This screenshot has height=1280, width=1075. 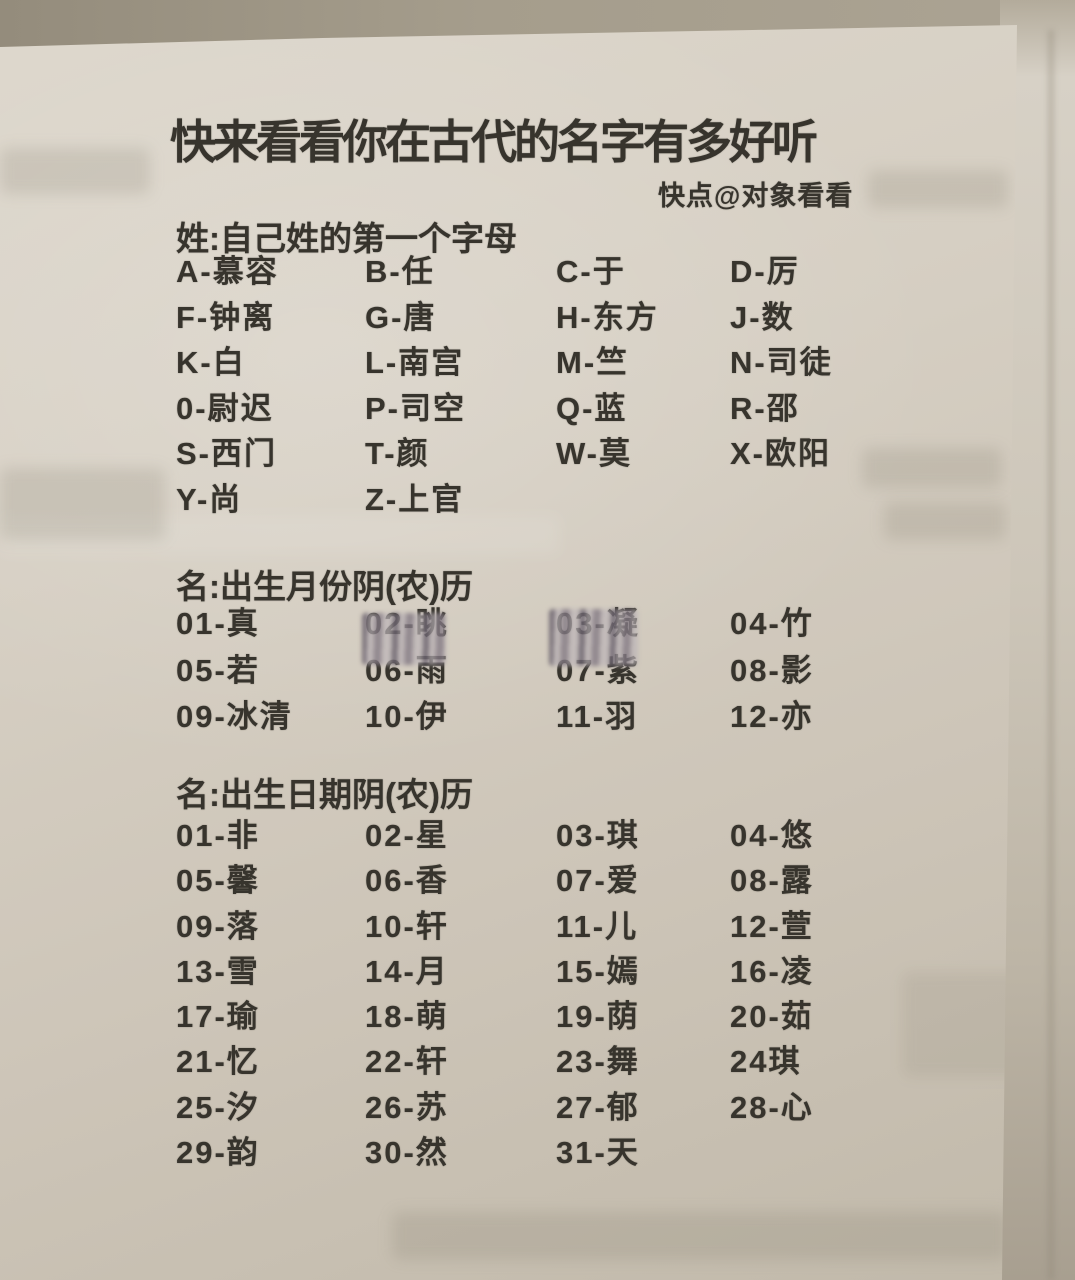 What do you see at coordinates (597, 926) in the screenshot?
I see `name-entry: 11-儿` at bounding box center [597, 926].